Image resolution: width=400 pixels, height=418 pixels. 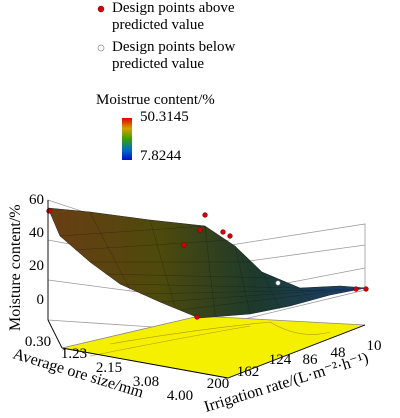 I want to click on y-tick-label: 10, so click(x=374, y=346).